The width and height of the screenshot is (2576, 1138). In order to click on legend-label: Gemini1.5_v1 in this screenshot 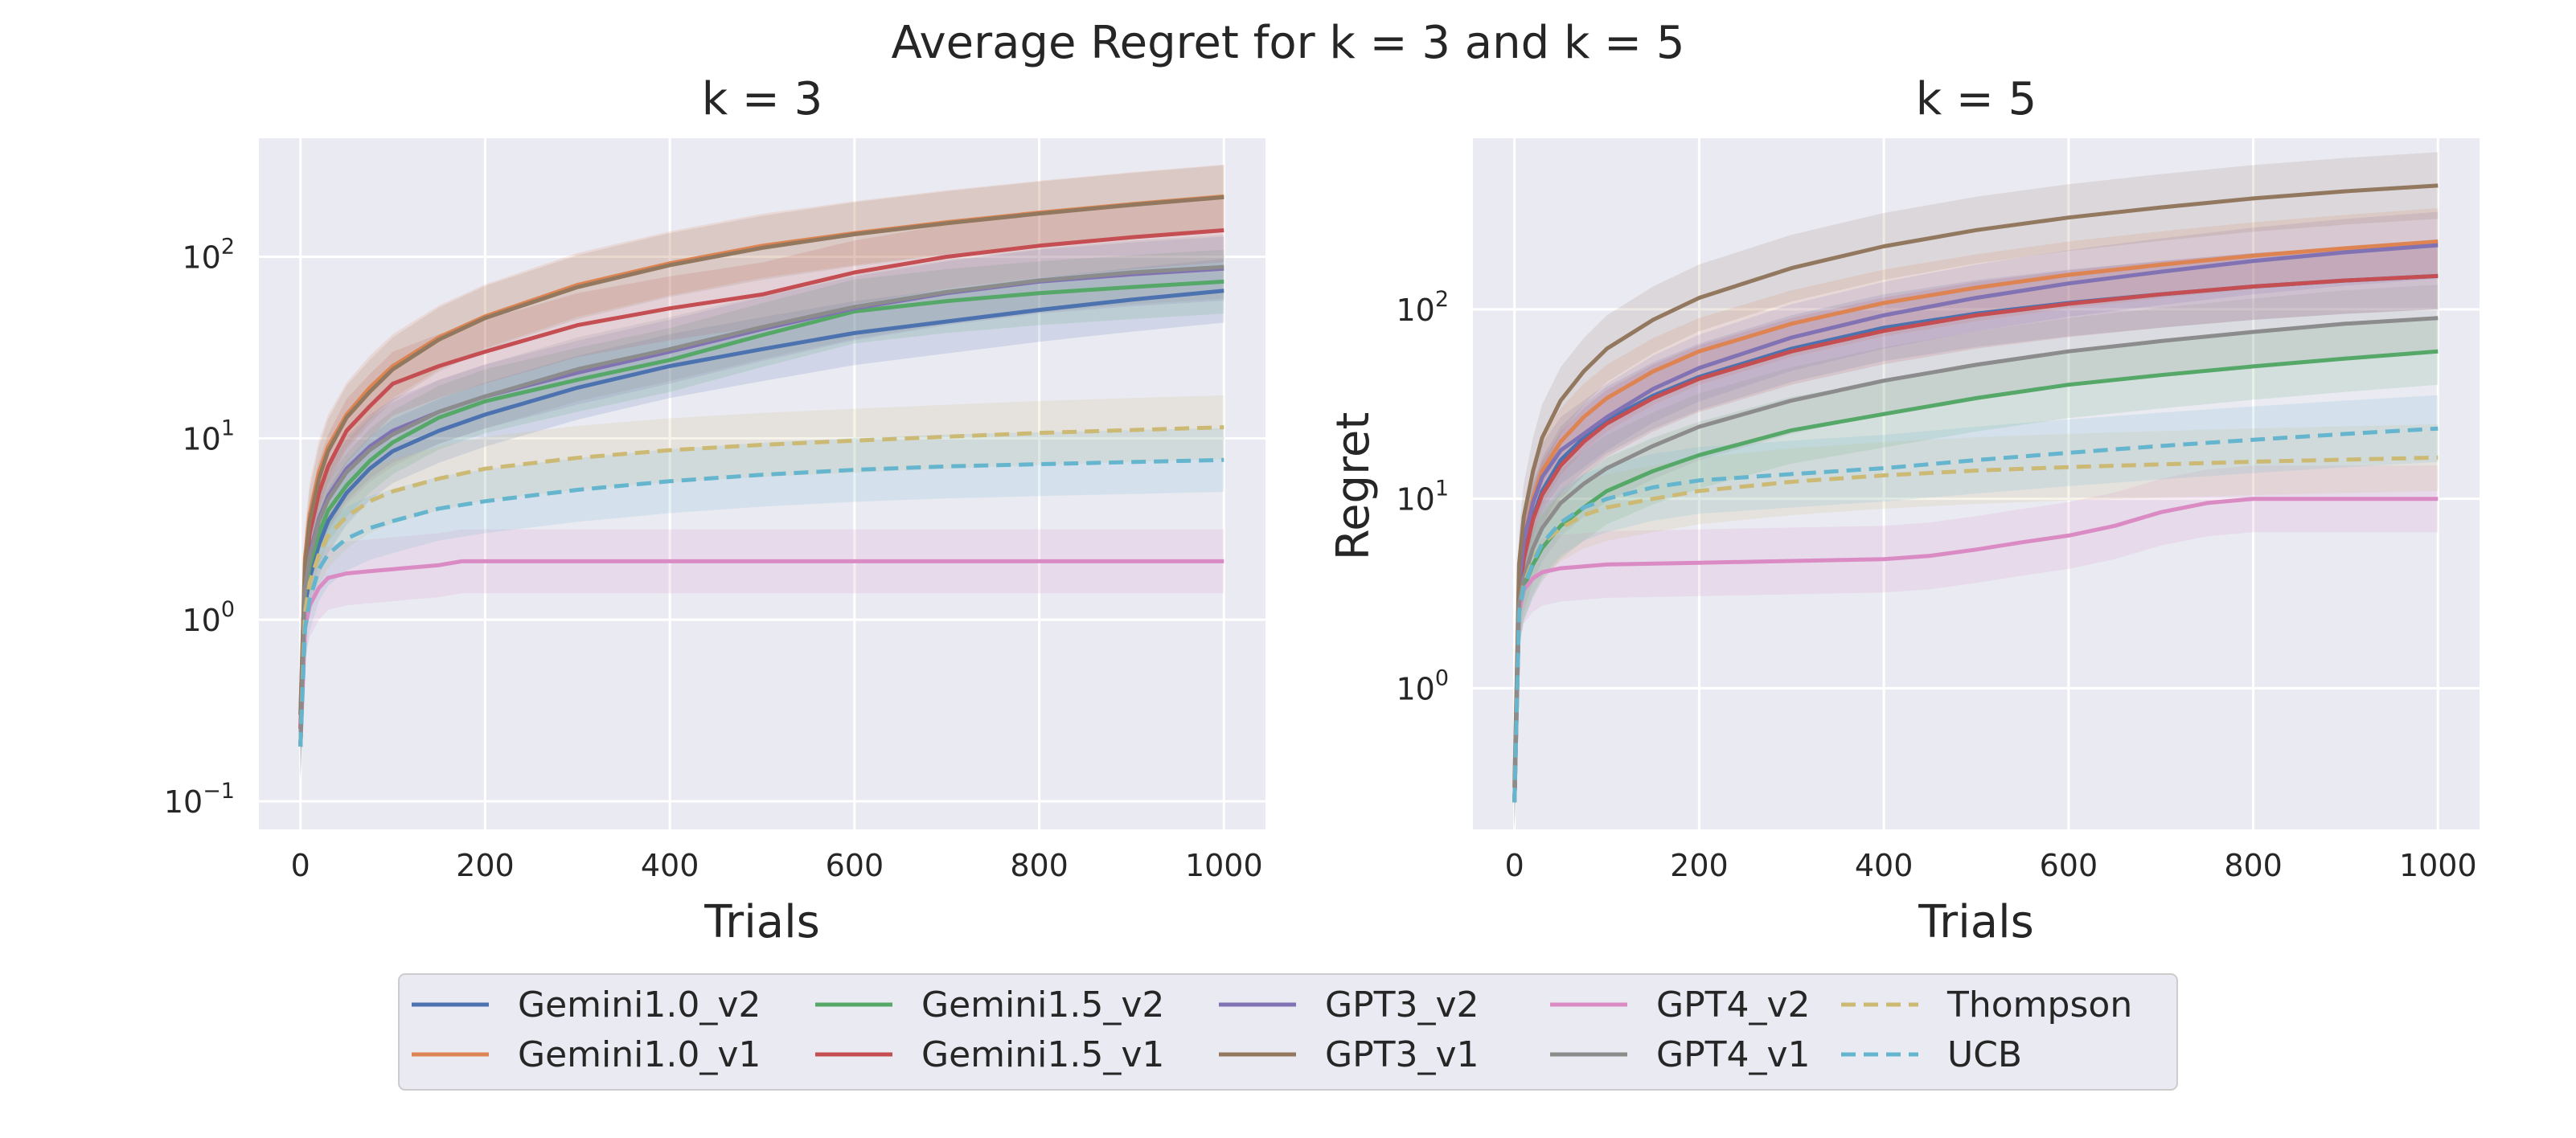, I will do `click(1042, 1054)`.